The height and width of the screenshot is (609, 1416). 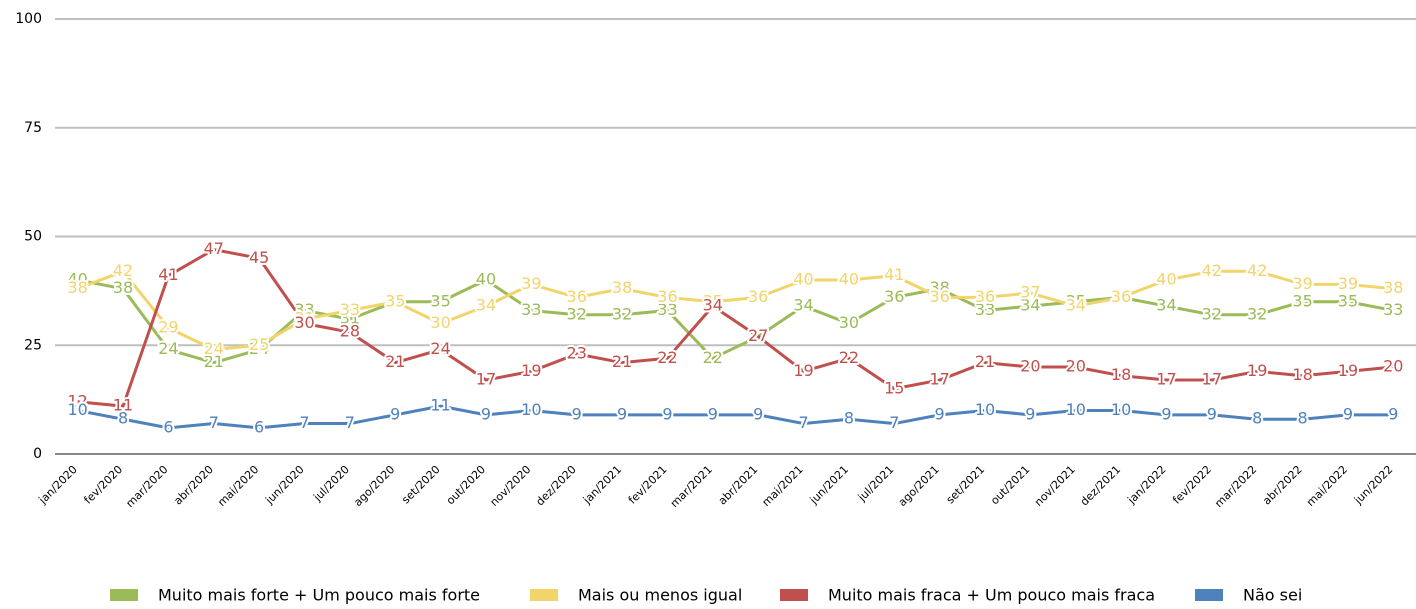 I want to click on legend-swatch, so click(x=124, y=595).